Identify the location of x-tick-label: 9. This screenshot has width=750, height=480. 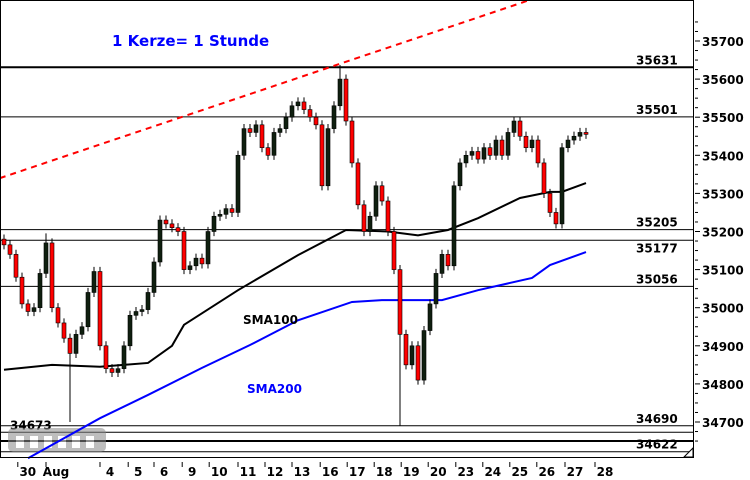
(192, 472).